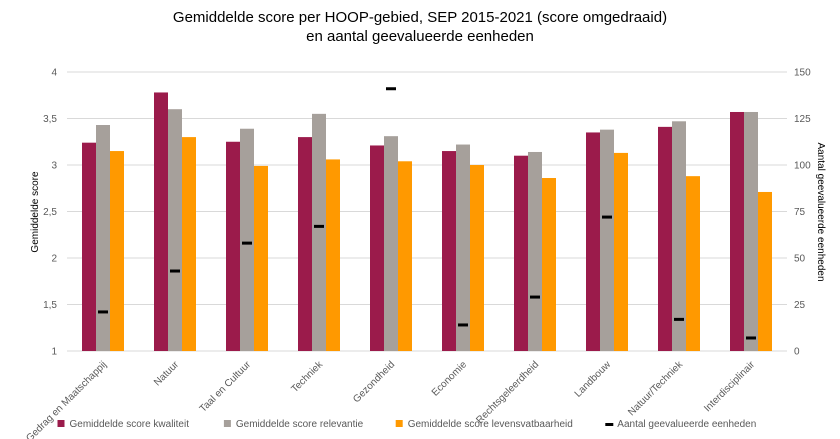  I want to click on count-marker-gezondheid, so click(391, 89).